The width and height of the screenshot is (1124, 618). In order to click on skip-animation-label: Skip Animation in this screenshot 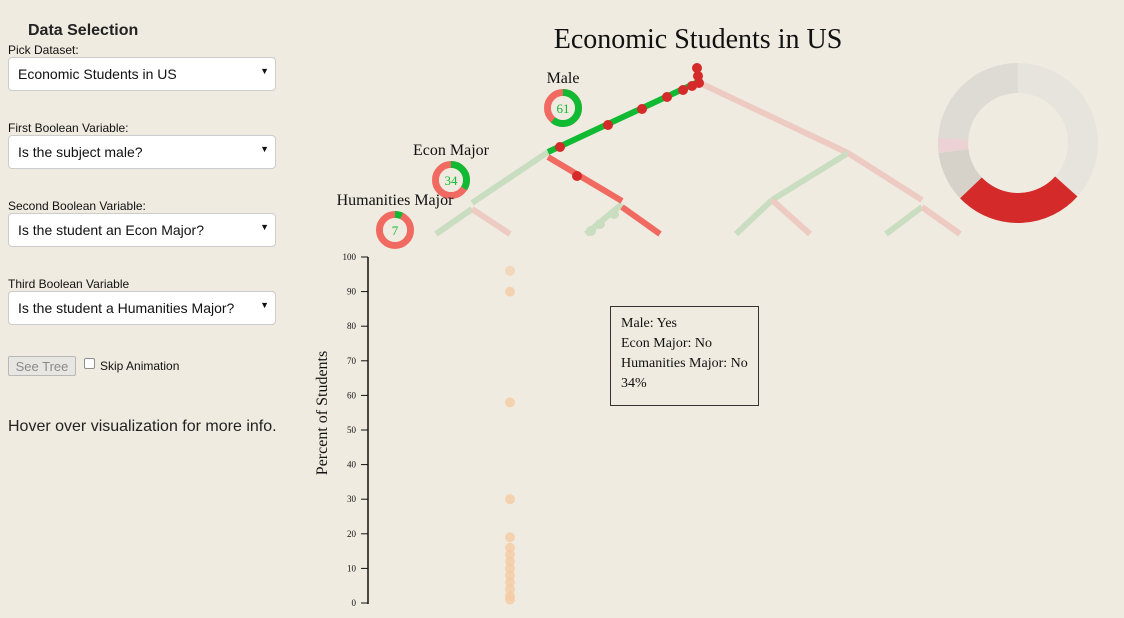, I will do `click(140, 366)`.